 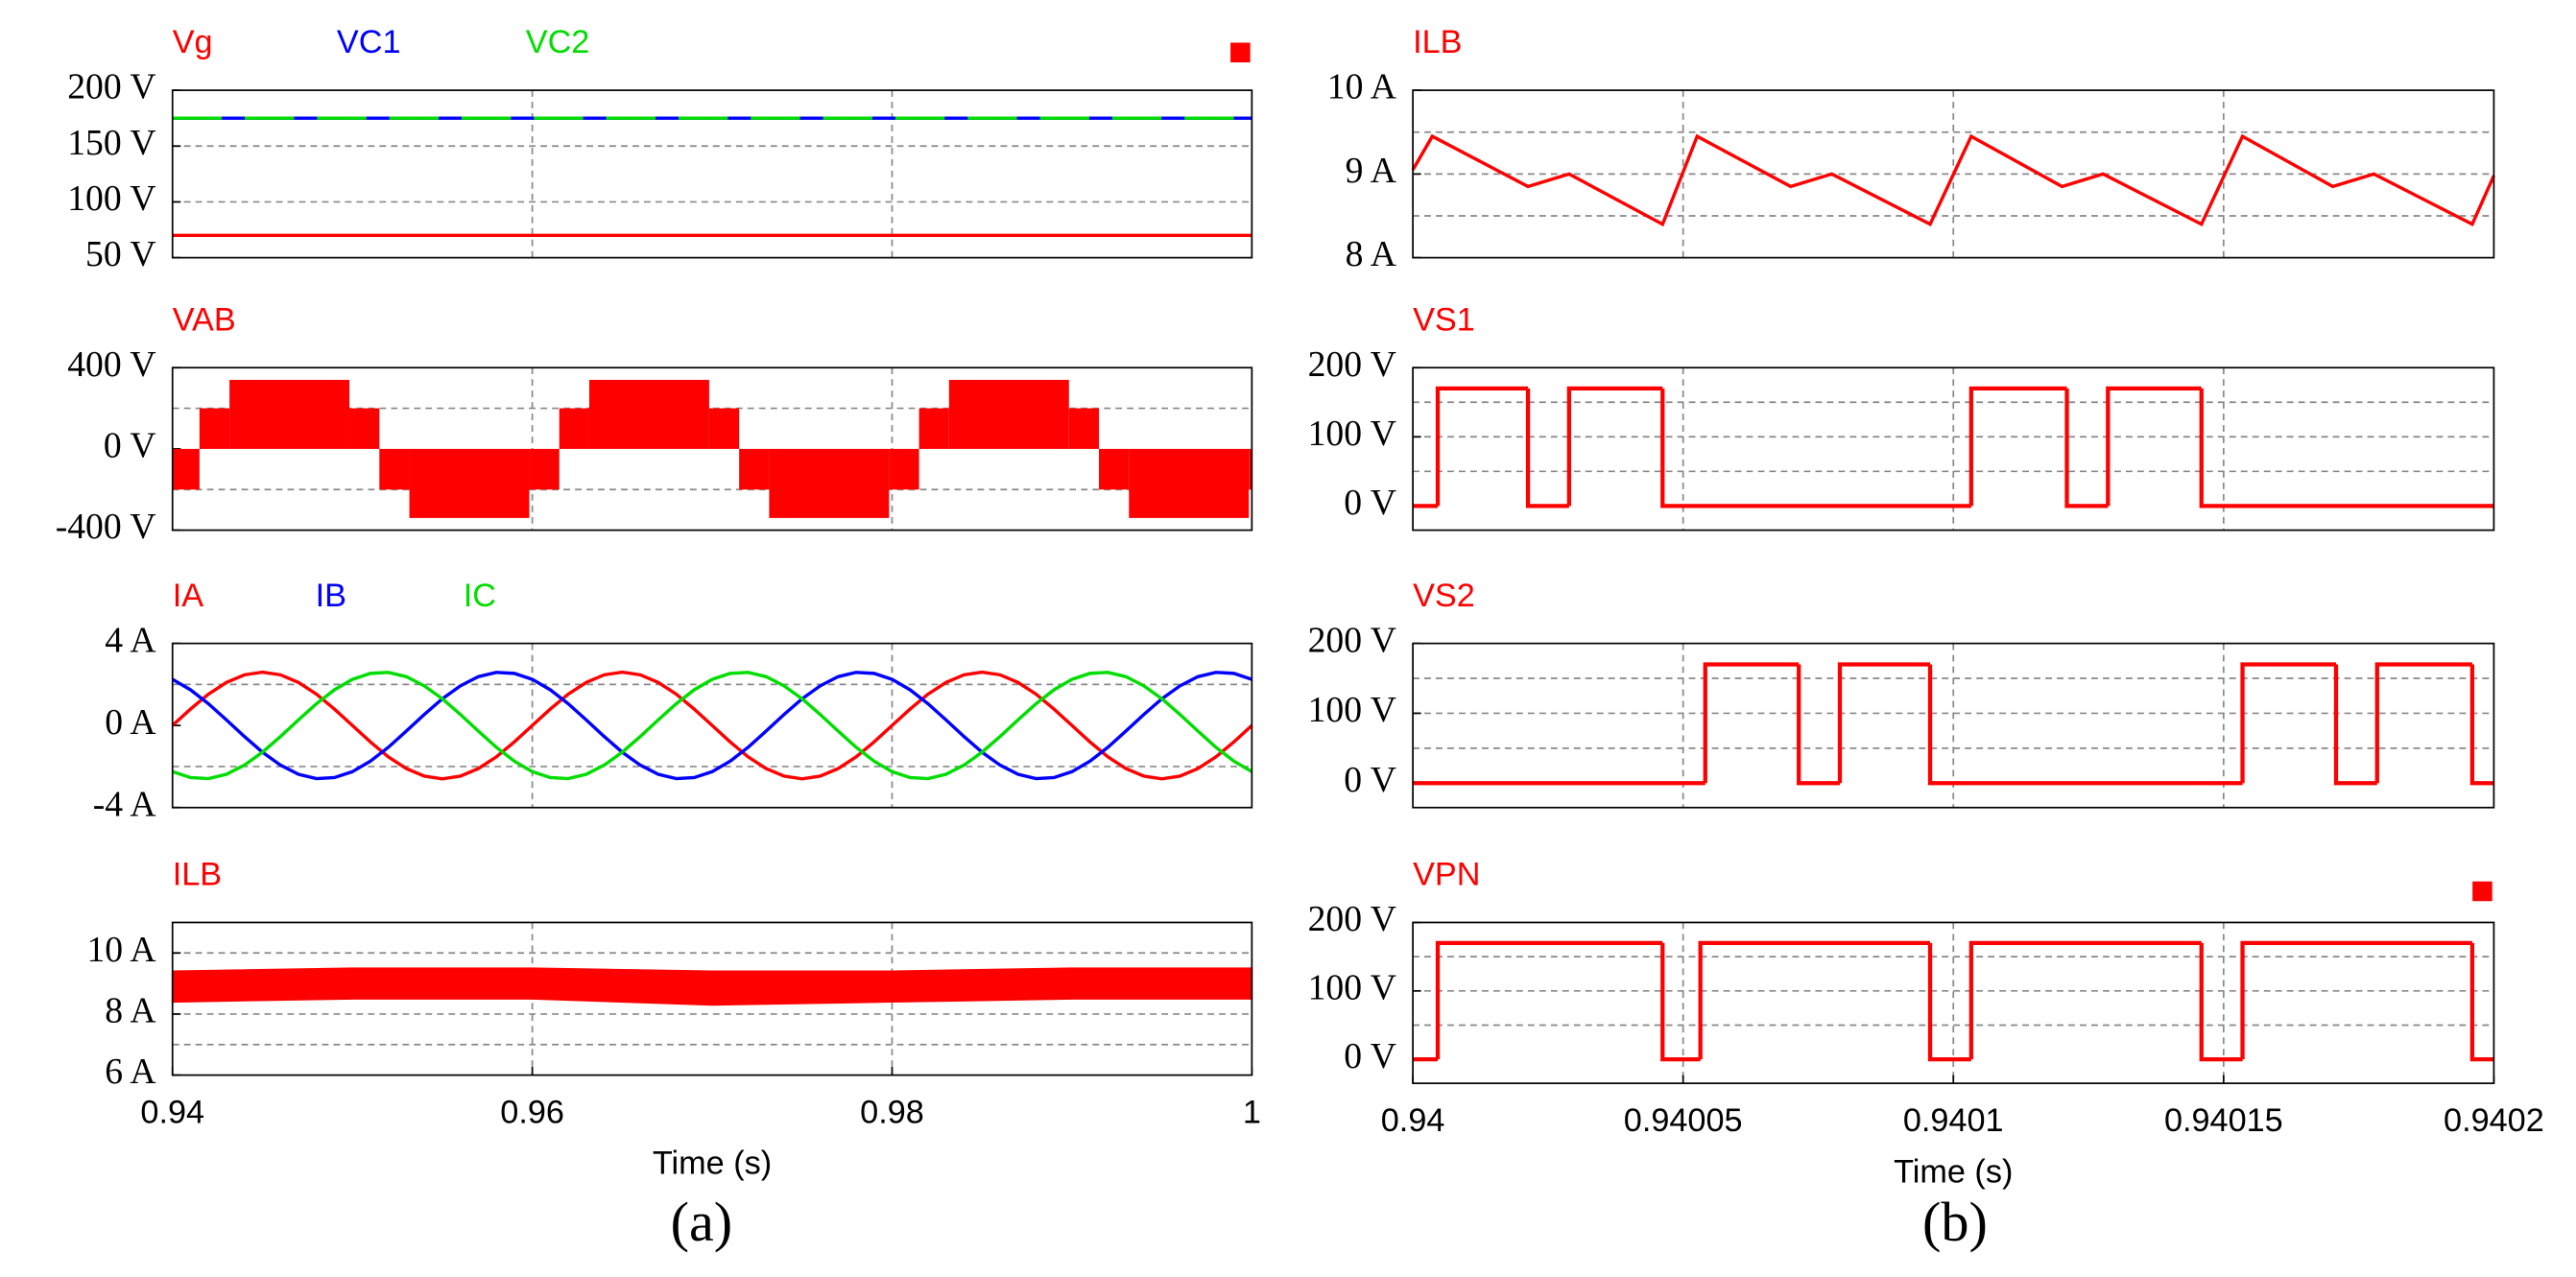 I want to click on x-tick-label: 0.94, so click(x=1413, y=1120).